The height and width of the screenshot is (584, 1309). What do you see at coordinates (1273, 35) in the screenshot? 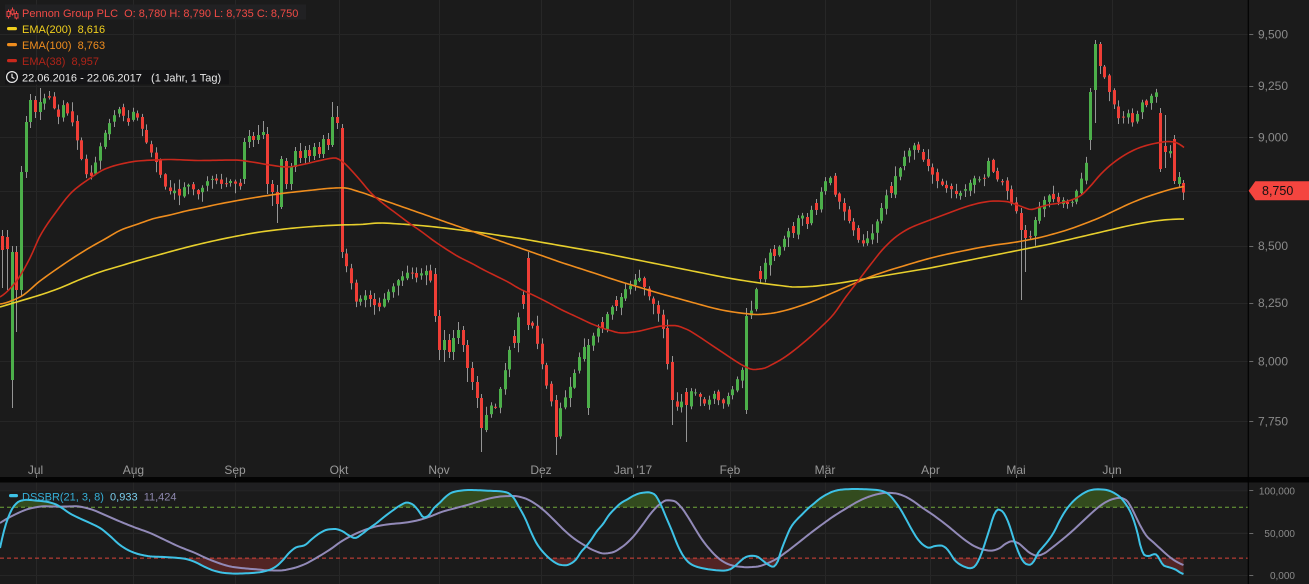
I see `svg-text: 9,500` at bounding box center [1273, 35].